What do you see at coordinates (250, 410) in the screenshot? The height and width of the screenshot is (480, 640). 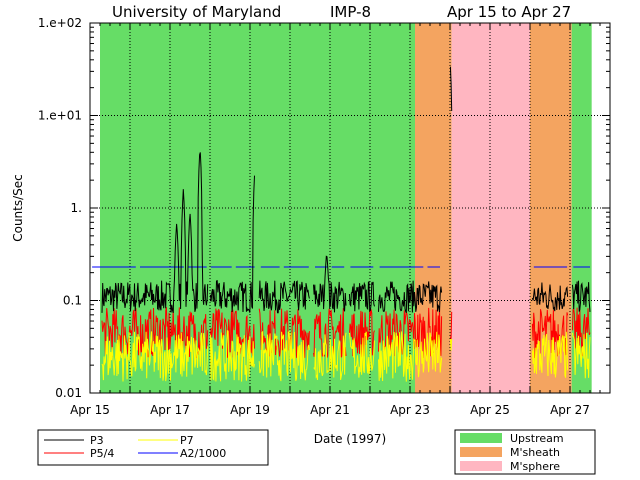 I see `x-tick-label-2: Apr 19` at bounding box center [250, 410].